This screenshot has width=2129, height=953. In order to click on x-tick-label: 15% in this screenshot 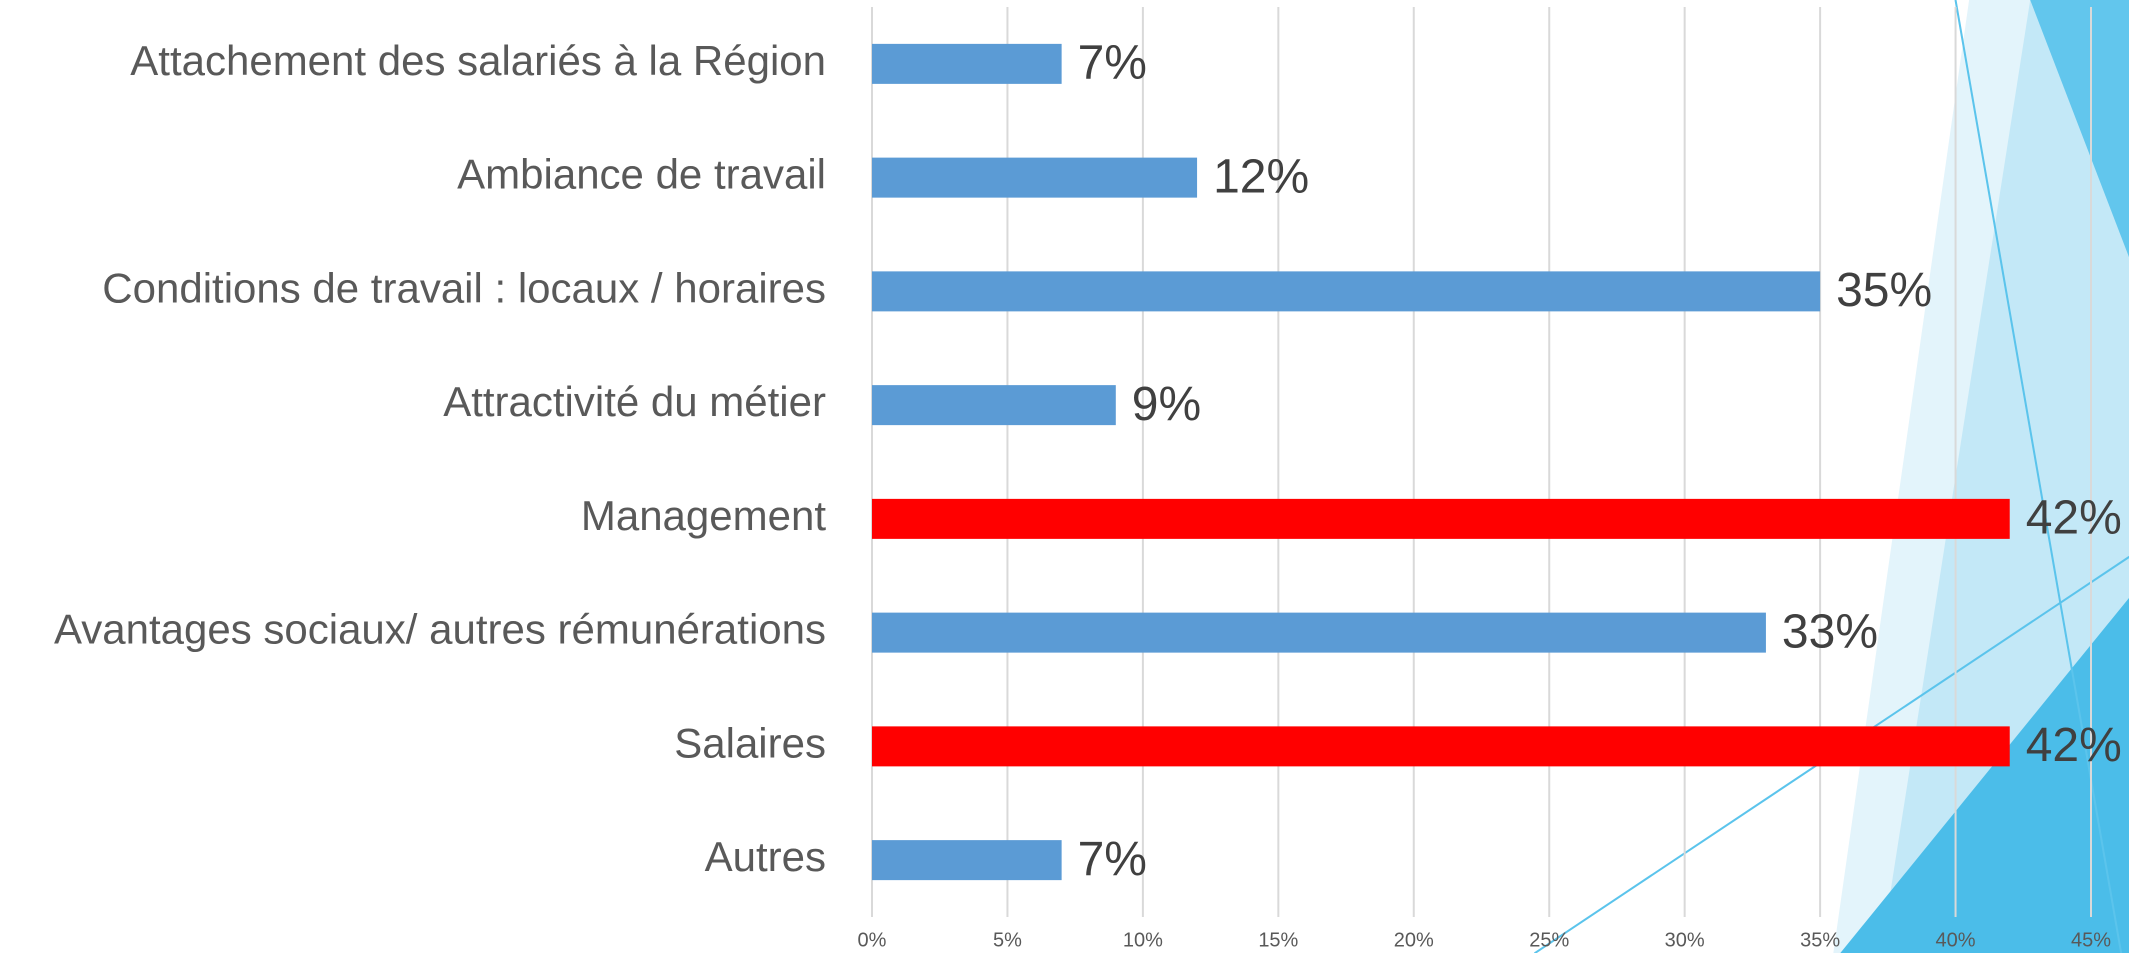, I will do `click(1278, 940)`.